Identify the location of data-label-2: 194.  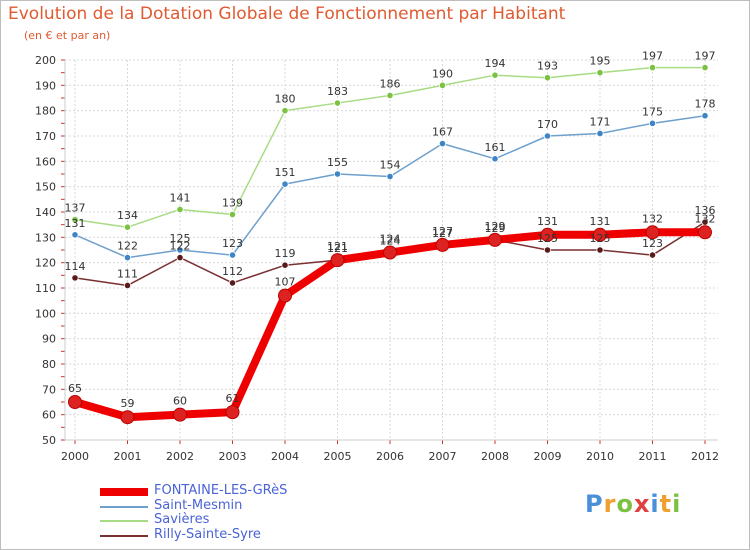
(495, 63).